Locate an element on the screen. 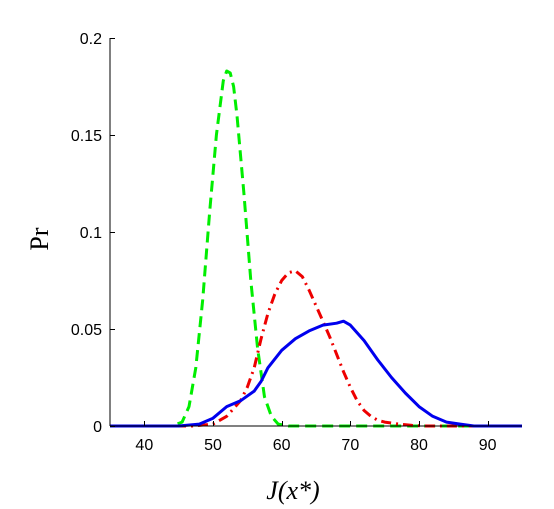 The height and width of the screenshot is (509, 554). x-tick-label: 80 is located at coordinates (419, 445).